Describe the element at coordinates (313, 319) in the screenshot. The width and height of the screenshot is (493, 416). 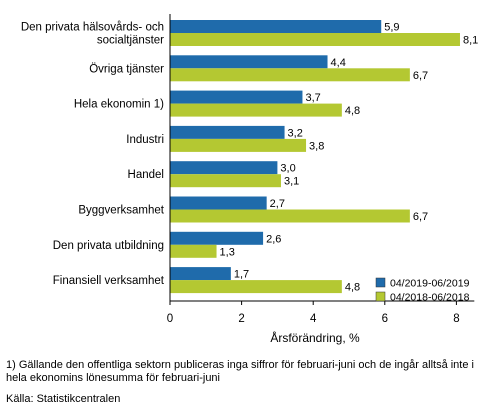
I see `x-tick-label: 4` at that location.